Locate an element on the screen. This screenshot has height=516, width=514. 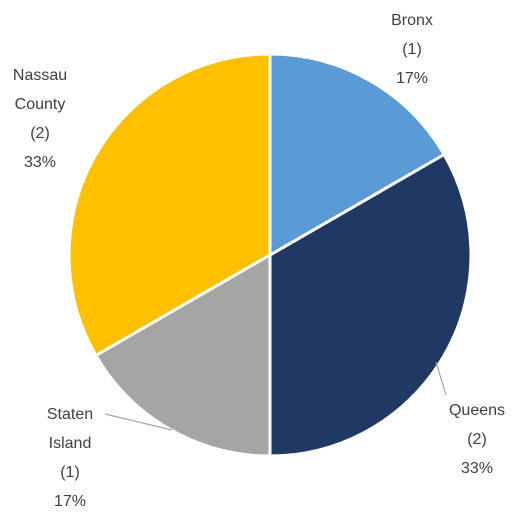
data-label: Bronx (1) 17% is located at coordinates (412, 49).